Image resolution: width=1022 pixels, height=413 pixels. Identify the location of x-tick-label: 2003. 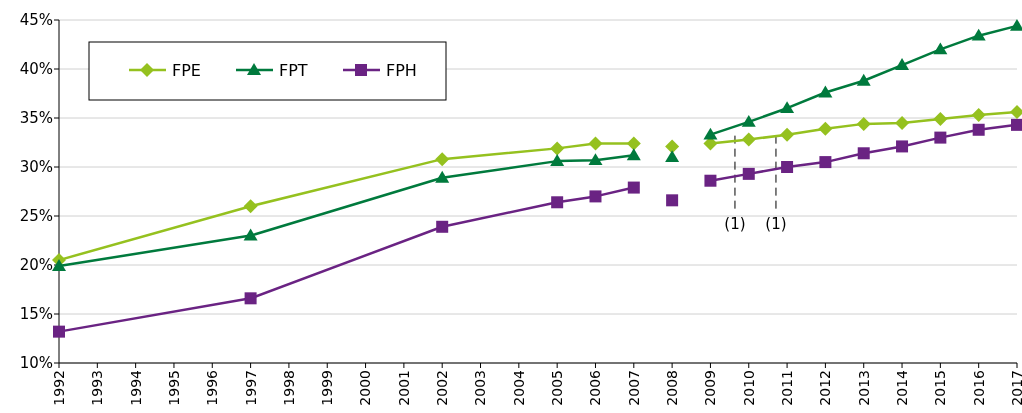
(480, 388).